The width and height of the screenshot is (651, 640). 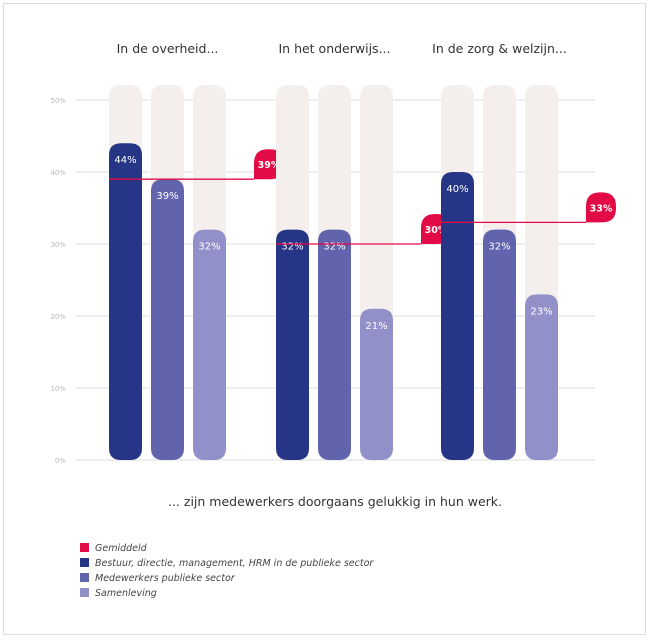 I want to click on y-tick-label: 30%, so click(x=58, y=245).